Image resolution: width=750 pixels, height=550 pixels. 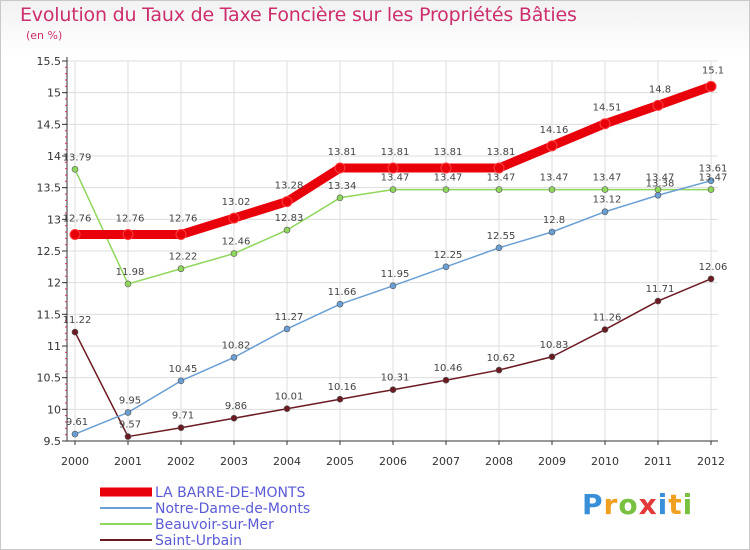 What do you see at coordinates (711, 461) in the screenshot?
I see `x-tick-label: 2012` at bounding box center [711, 461].